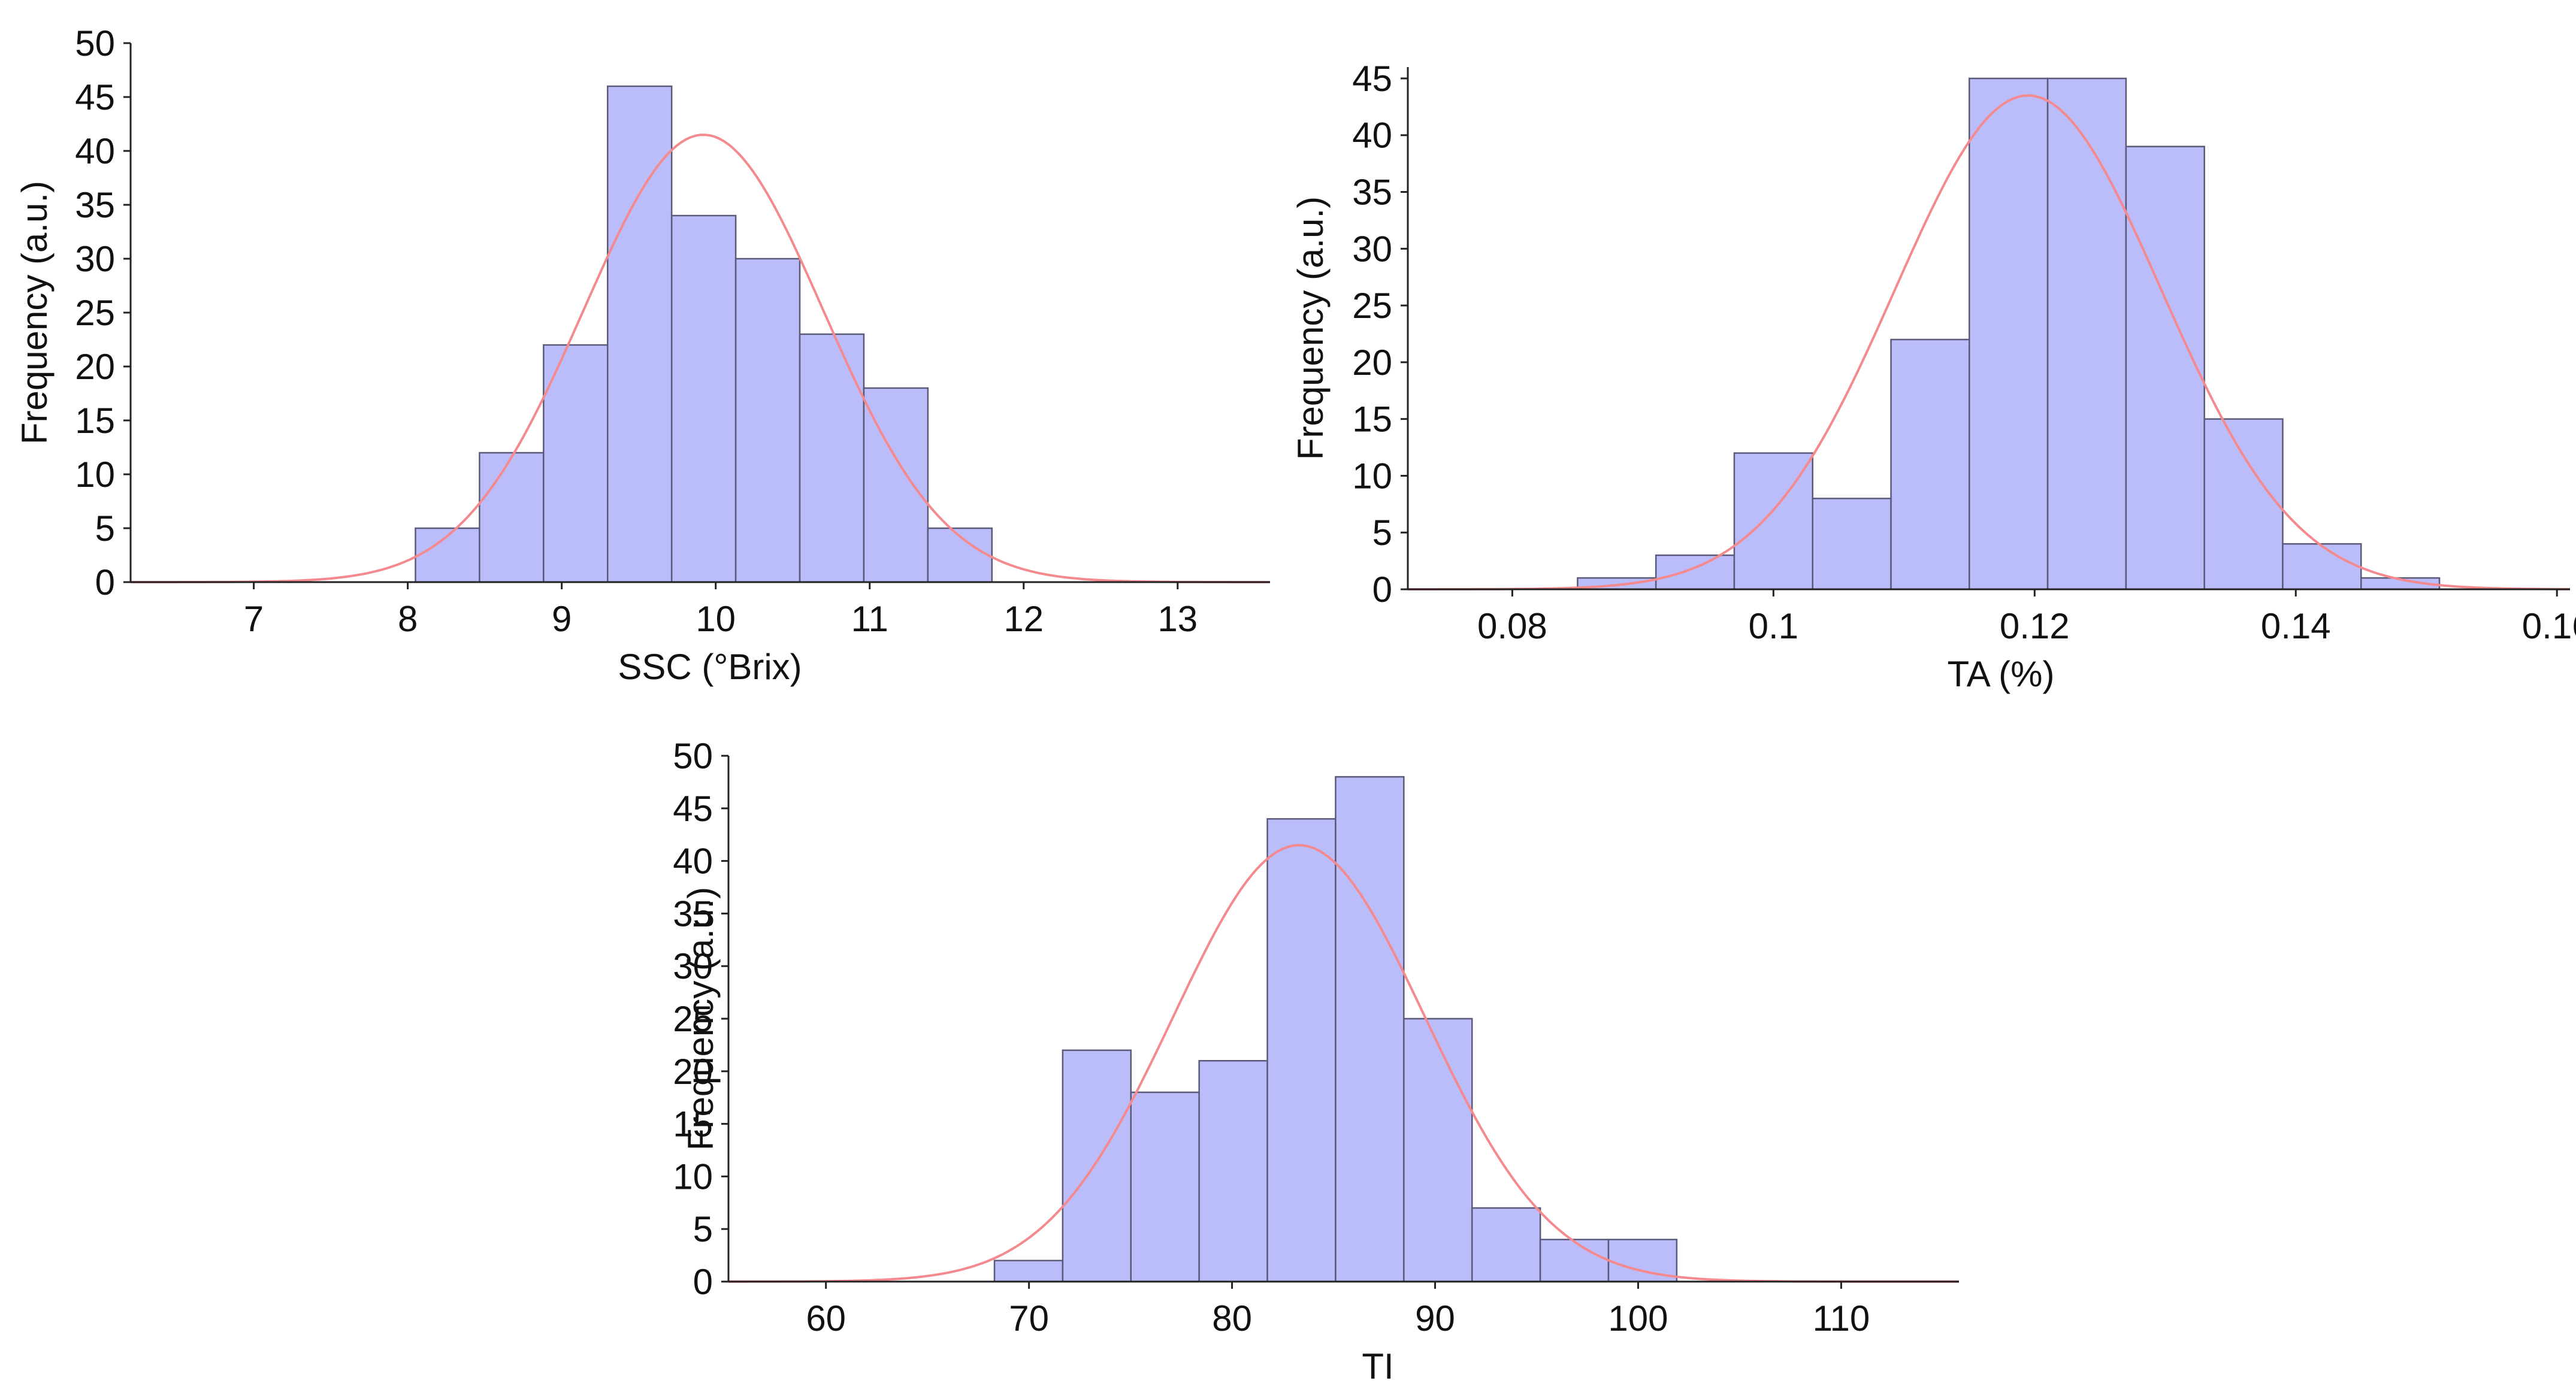 This screenshot has height=1387, width=2576. I want to click on x-tick-label: 10, so click(716, 619).